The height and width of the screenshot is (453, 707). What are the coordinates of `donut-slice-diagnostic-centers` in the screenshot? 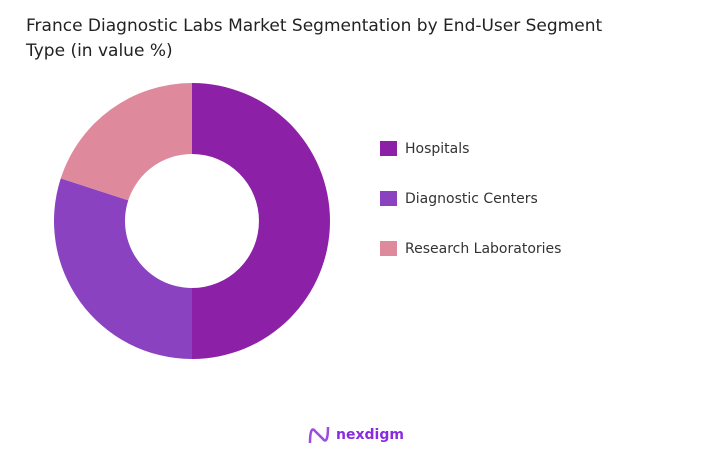 It's located at (123, 268).